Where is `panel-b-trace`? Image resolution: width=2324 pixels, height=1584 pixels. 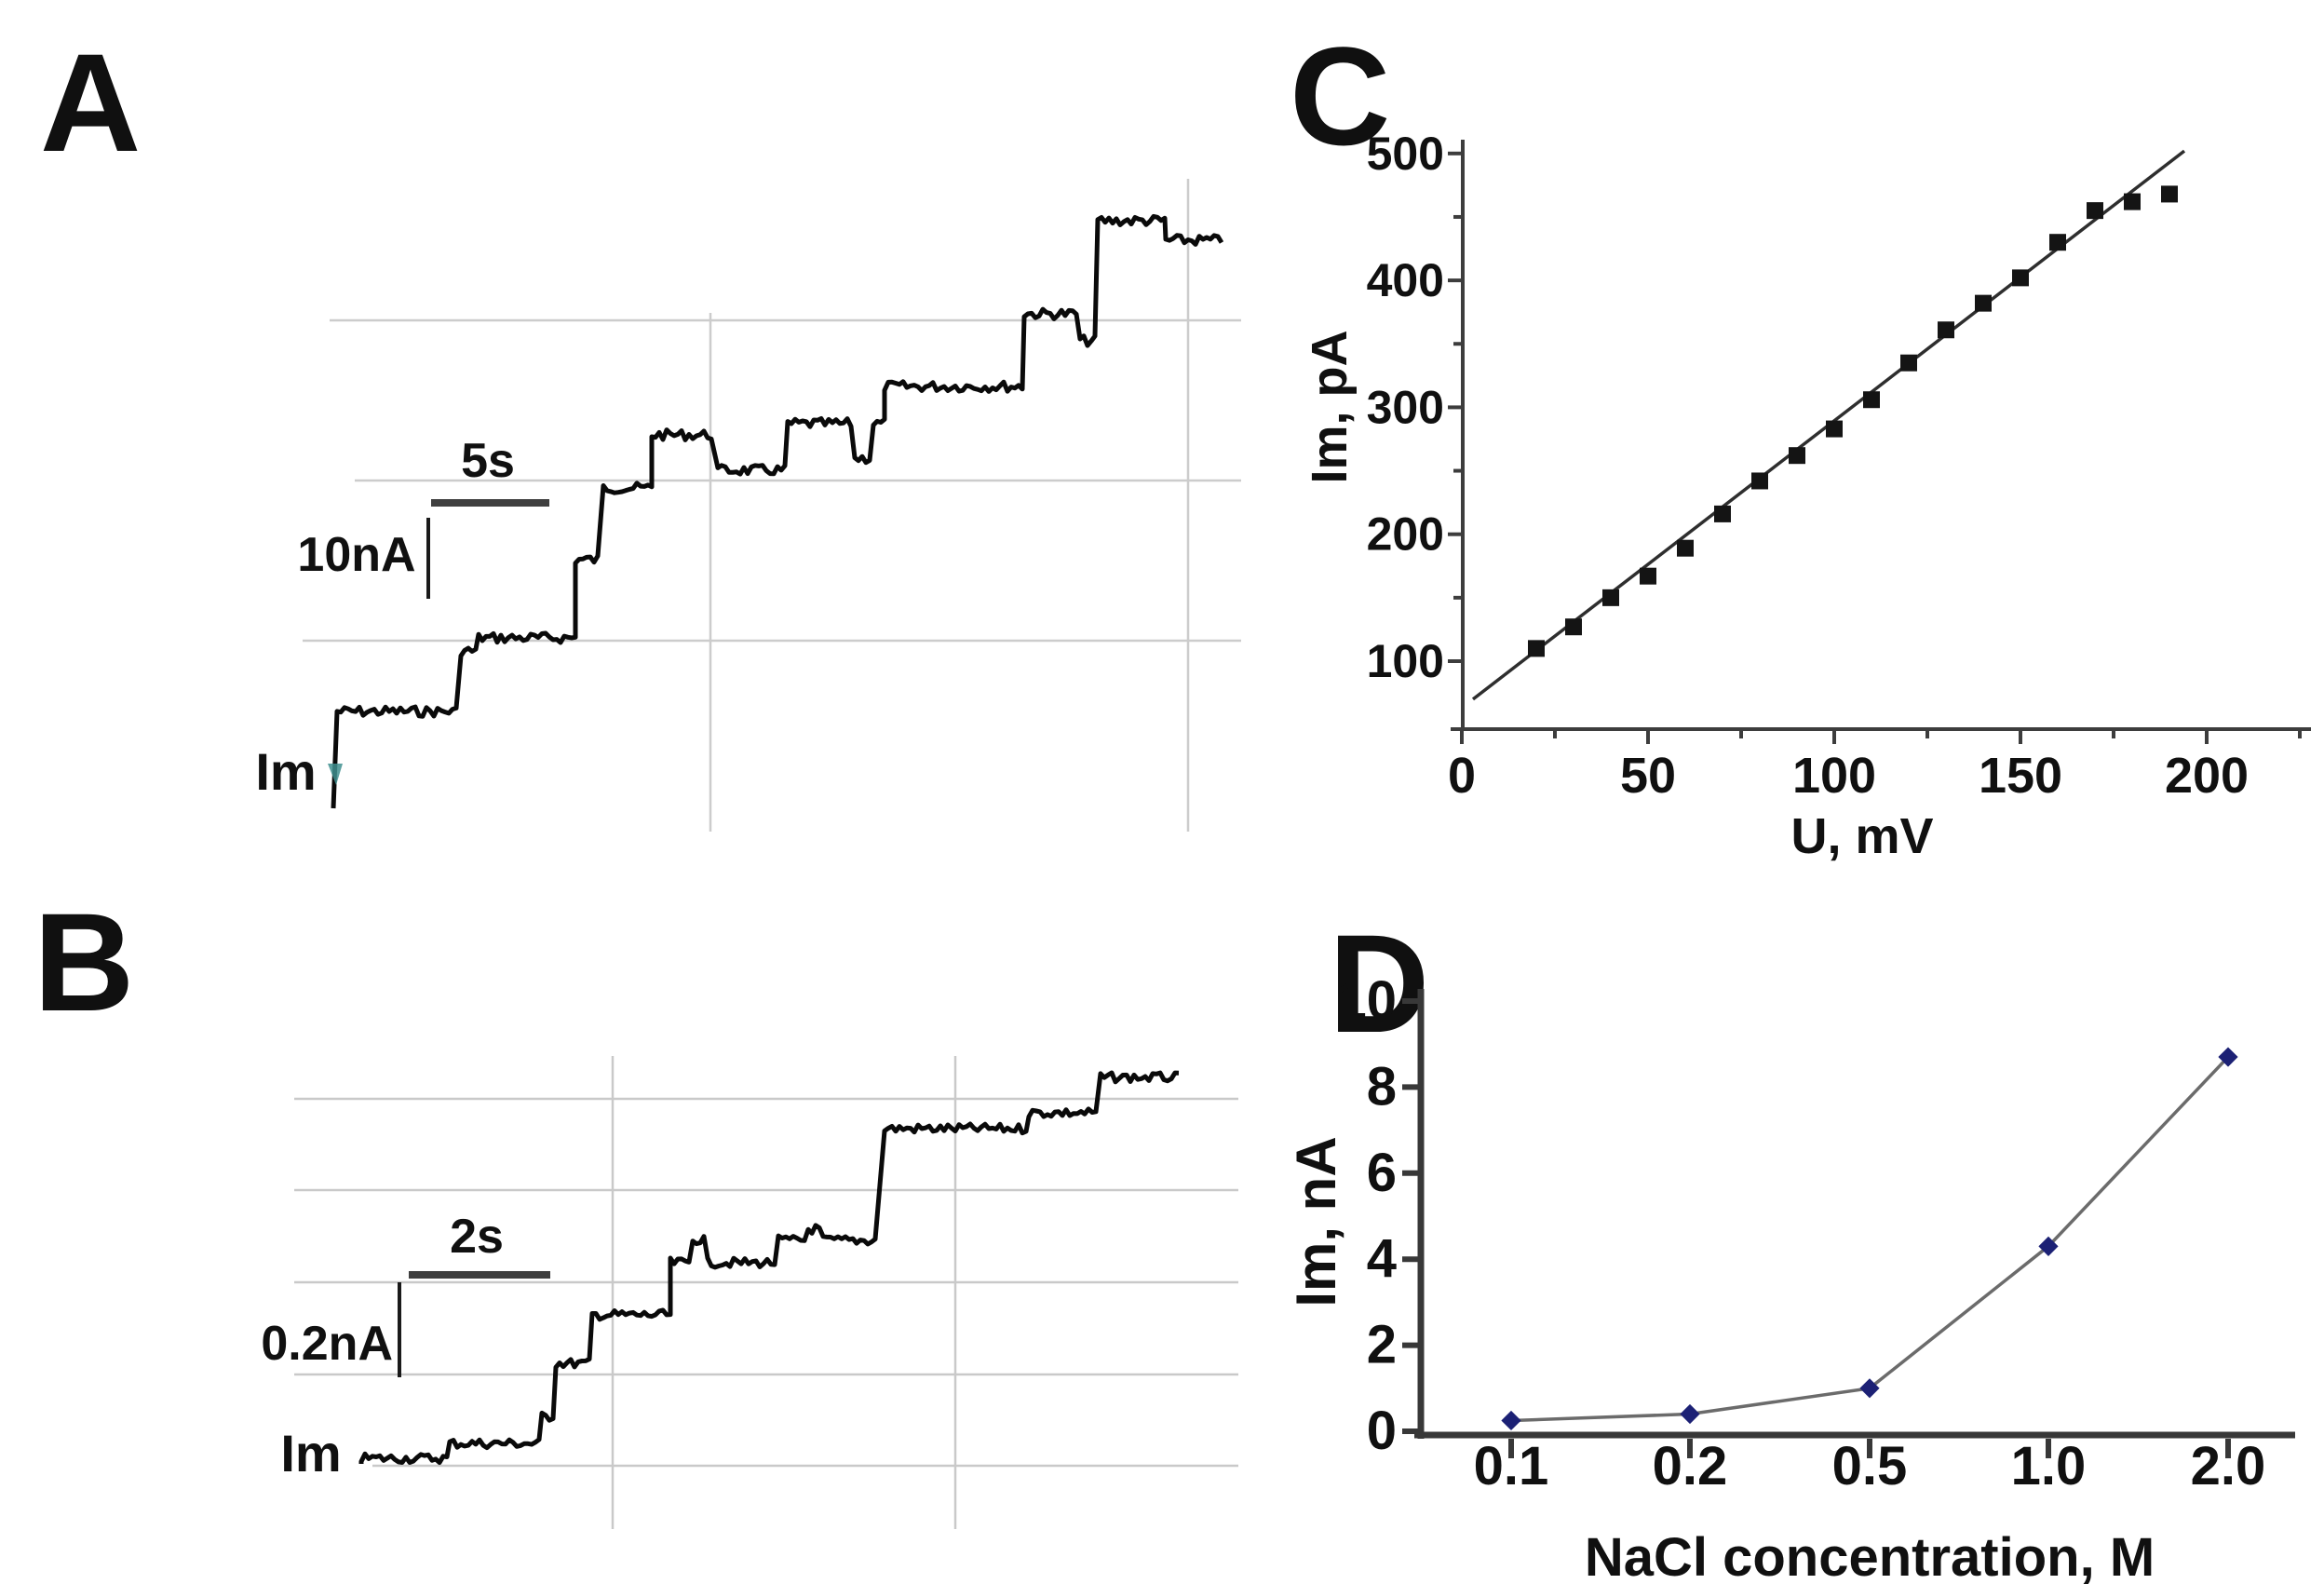 panel-b-trace is located at coordinates (769, 1268).